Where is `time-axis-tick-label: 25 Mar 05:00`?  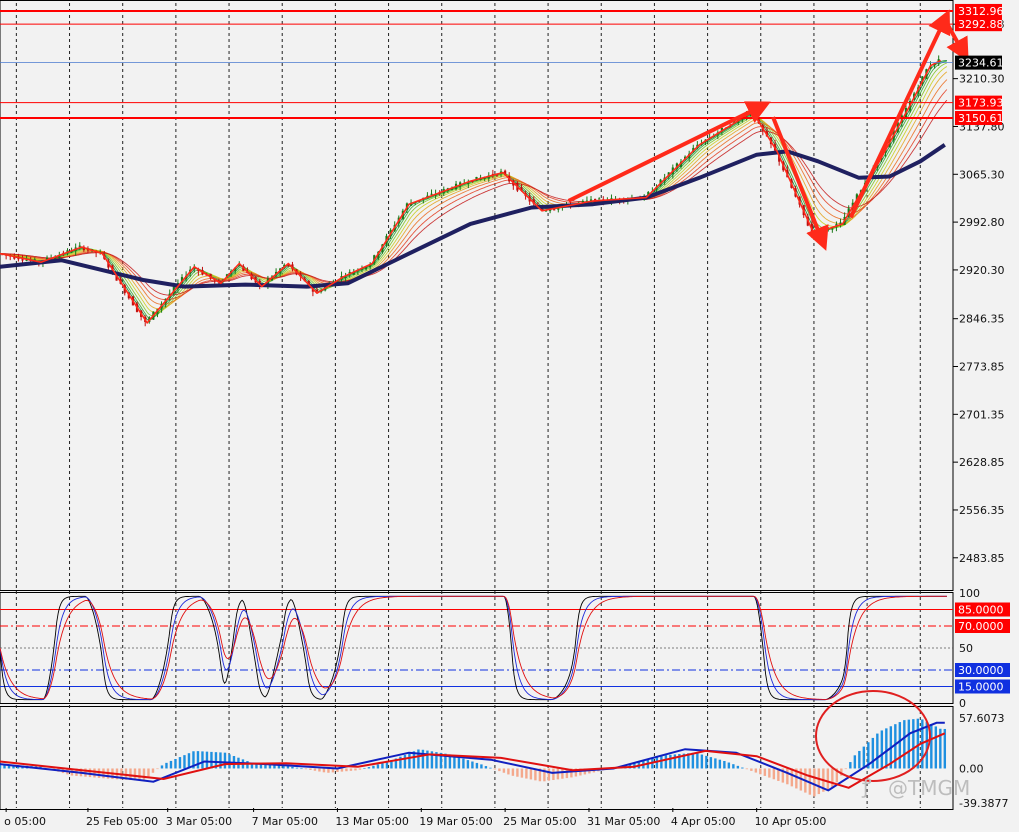 time-axis-tick-label: 25 Mar 05:00 is located at coordinates (539, 821).